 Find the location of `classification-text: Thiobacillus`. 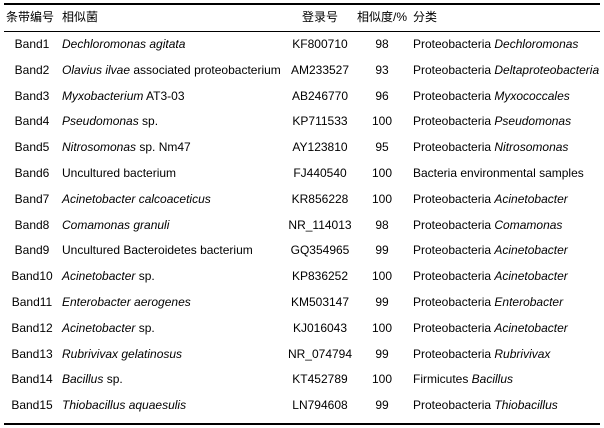

classification-text: Thiobacillus is located at coordinates (526, 405).